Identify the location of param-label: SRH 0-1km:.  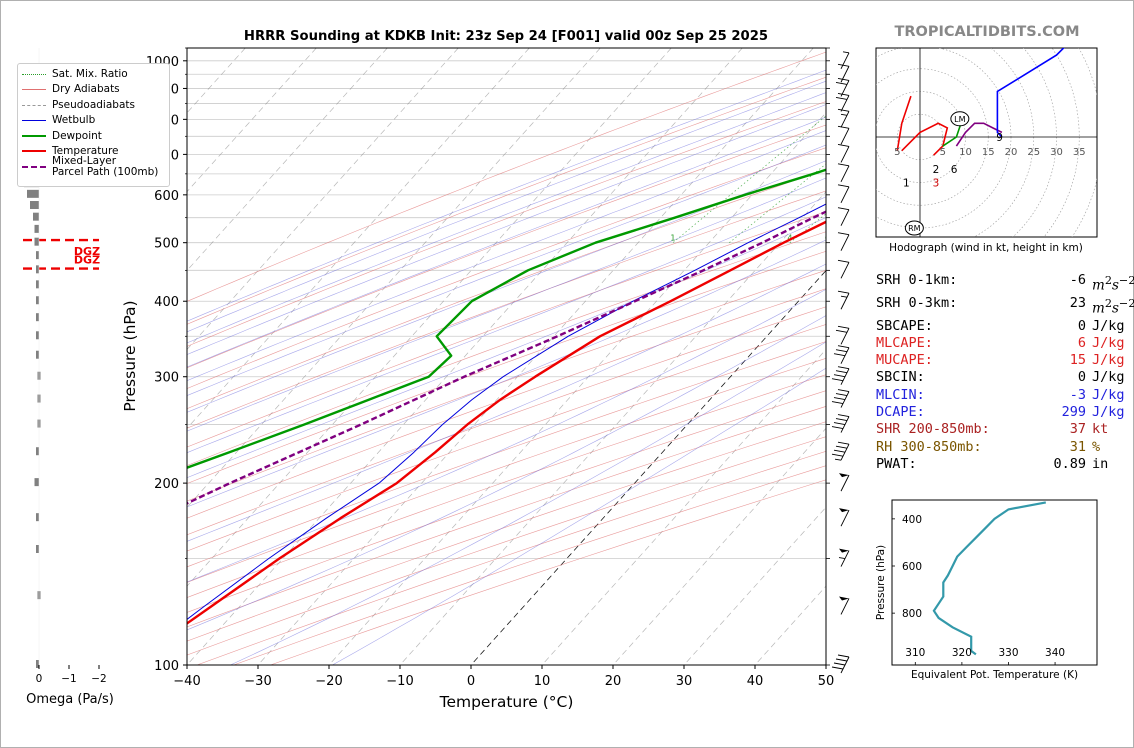
(917, 280).